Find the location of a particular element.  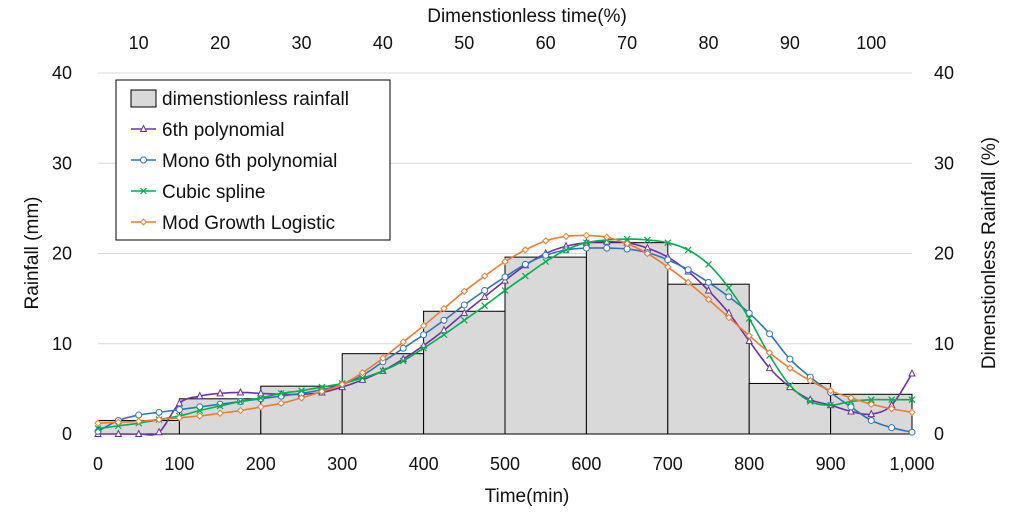

x-tick-label: 700 is located at coordinates (668, 464).